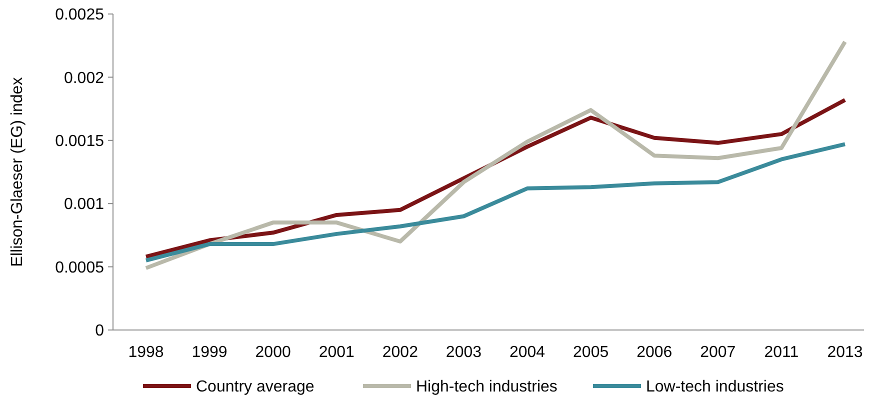 The height and width of the screenshot is (404, 874). Describe the element at coordinates (84, 205) in the screenshot. I see `y-tick-label: 0.001` at that location.